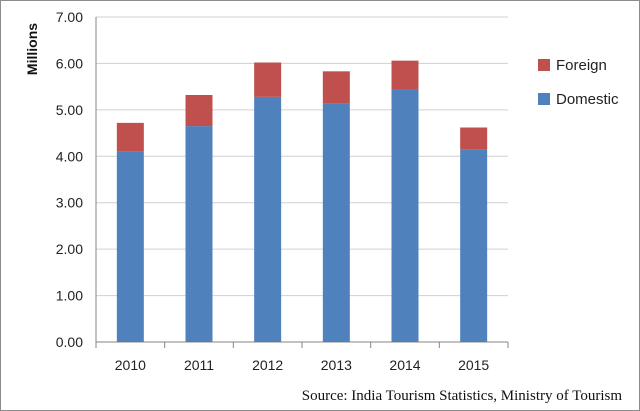  Describe the element at coordinates (405, 75) in the screenshot. I see `bar-foreign-2014` at that location.